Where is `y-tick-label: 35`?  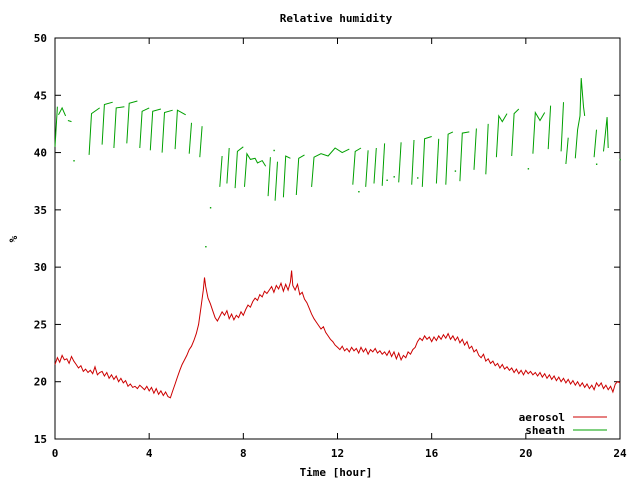
y-tick-label: 35 is located at coordinates (40, 210).